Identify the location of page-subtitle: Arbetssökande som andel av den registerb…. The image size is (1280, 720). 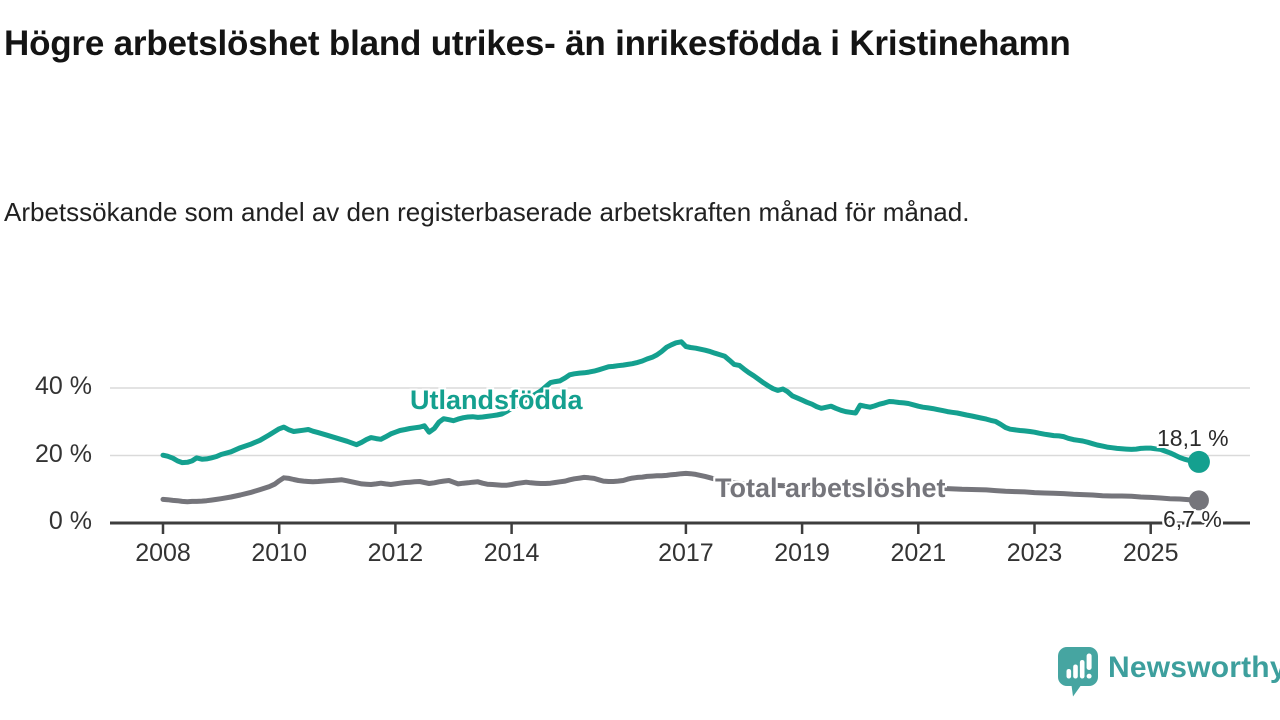
(487, 212).